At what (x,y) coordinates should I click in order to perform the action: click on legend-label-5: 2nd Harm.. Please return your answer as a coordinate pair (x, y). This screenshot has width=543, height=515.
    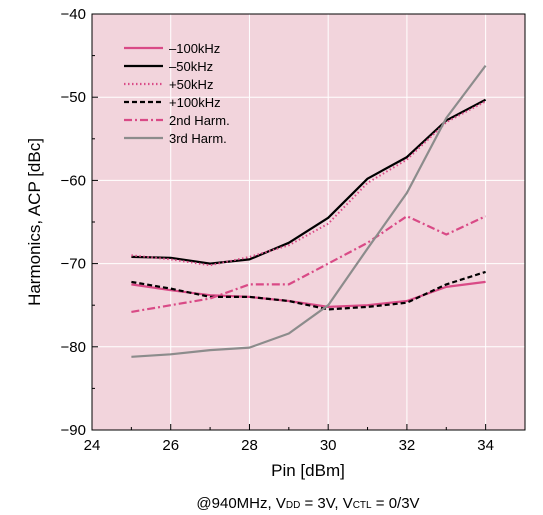
    Looking at the image, I should click on (199, 120).